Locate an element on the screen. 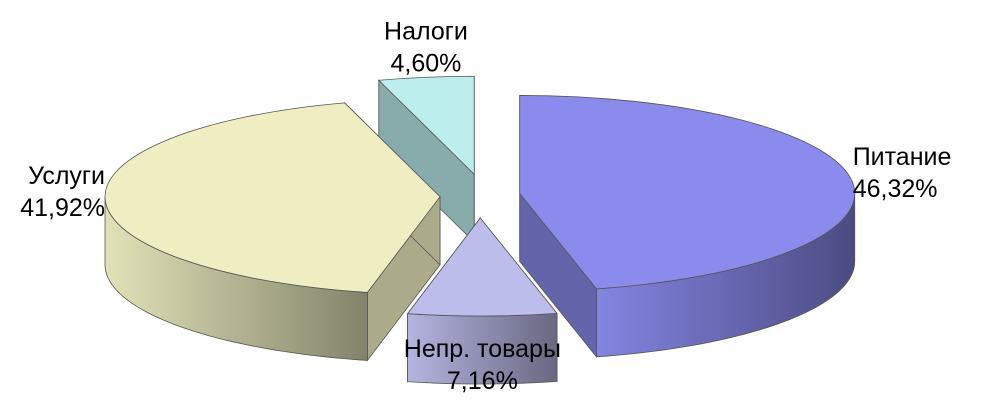 The height and width of the screenshot is (407, 981). slice-label: Налоги is located at coordinates (426, 32).